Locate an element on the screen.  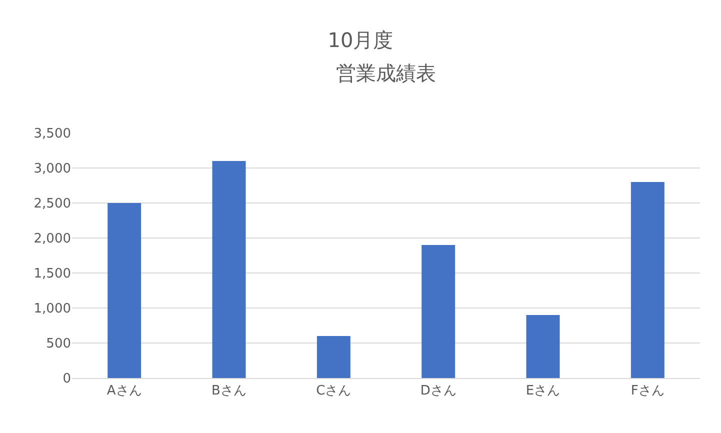
x-tick-label: Aさん is located at coordinates (124, 391).